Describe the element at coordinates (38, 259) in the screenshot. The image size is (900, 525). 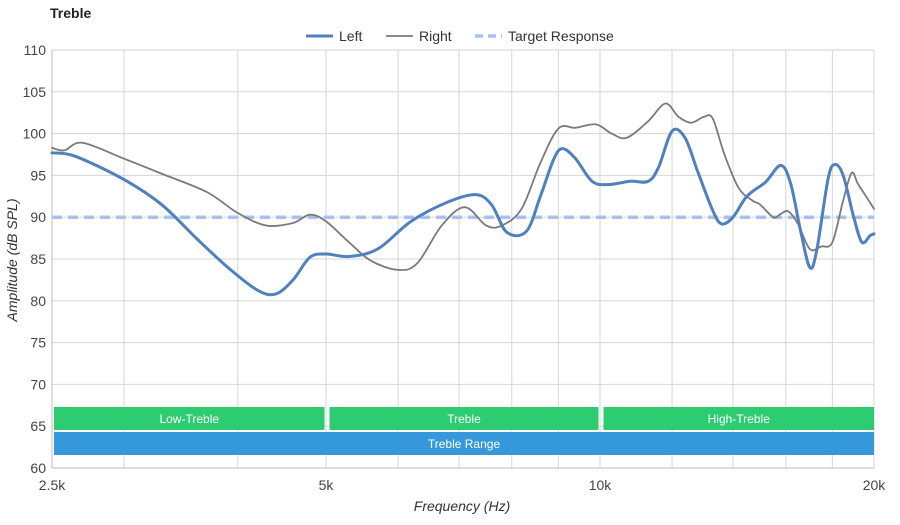
I see `y-tick-label: 85` at that location.